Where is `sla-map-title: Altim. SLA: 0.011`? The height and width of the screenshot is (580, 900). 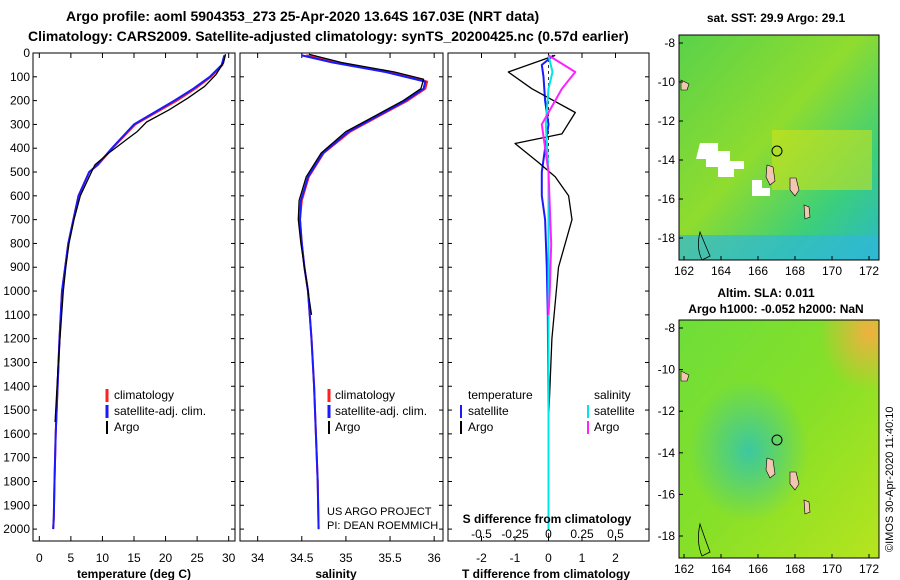
sla-map-title: Altim. SLA: 0.011 is located at coordinates (766, 293).